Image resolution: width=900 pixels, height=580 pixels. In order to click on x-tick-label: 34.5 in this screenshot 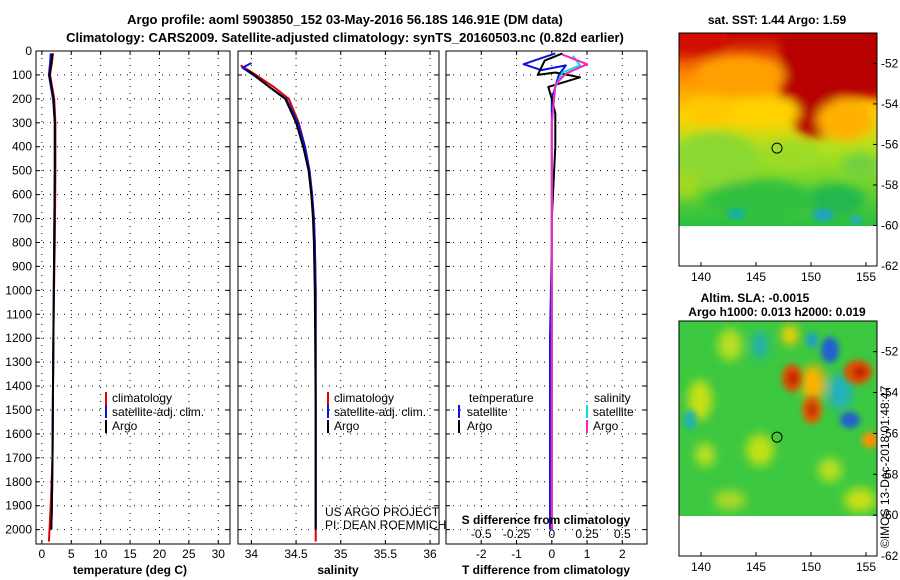, I will do `click(296, 554)`.